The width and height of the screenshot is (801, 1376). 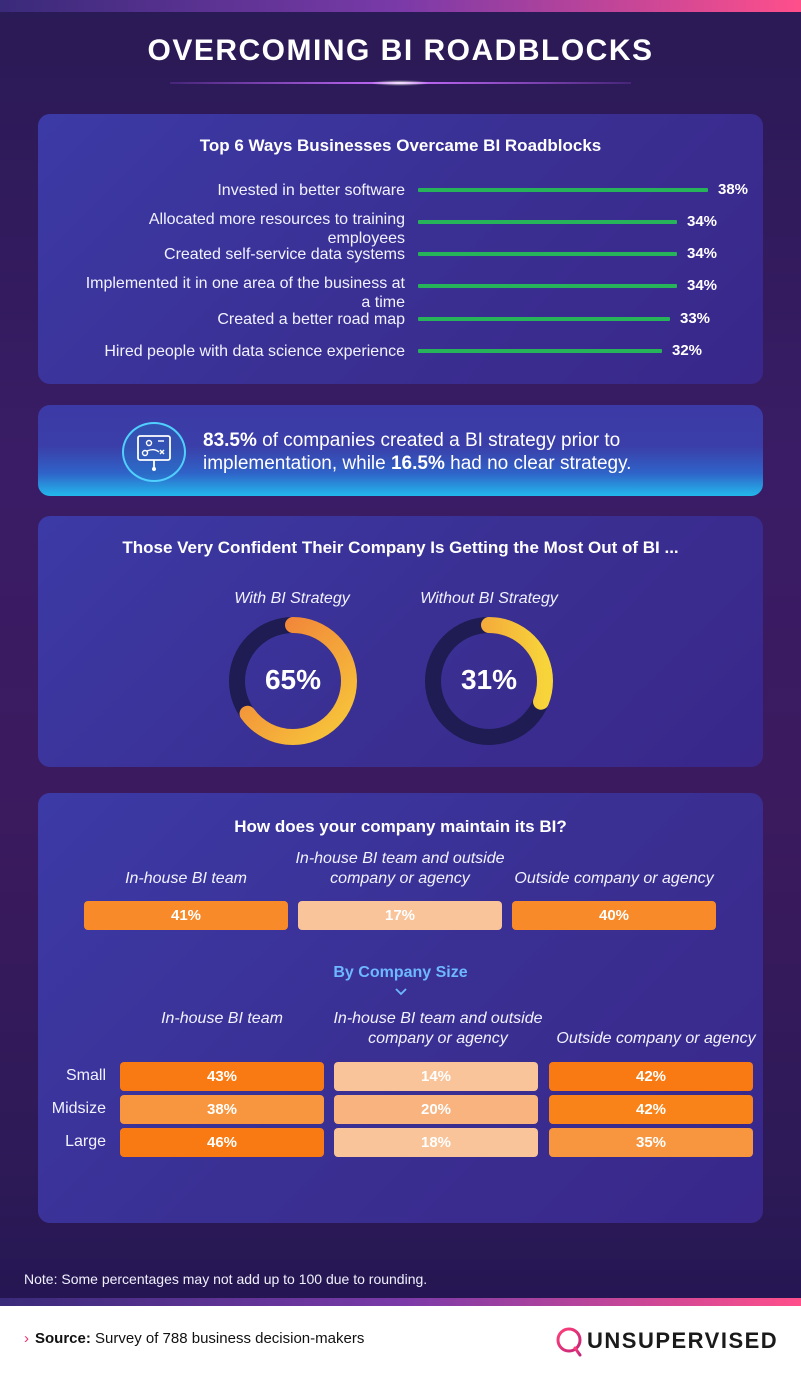 I want to click on strategy-with-percent: 83.5%, so click(x=230, y=440).